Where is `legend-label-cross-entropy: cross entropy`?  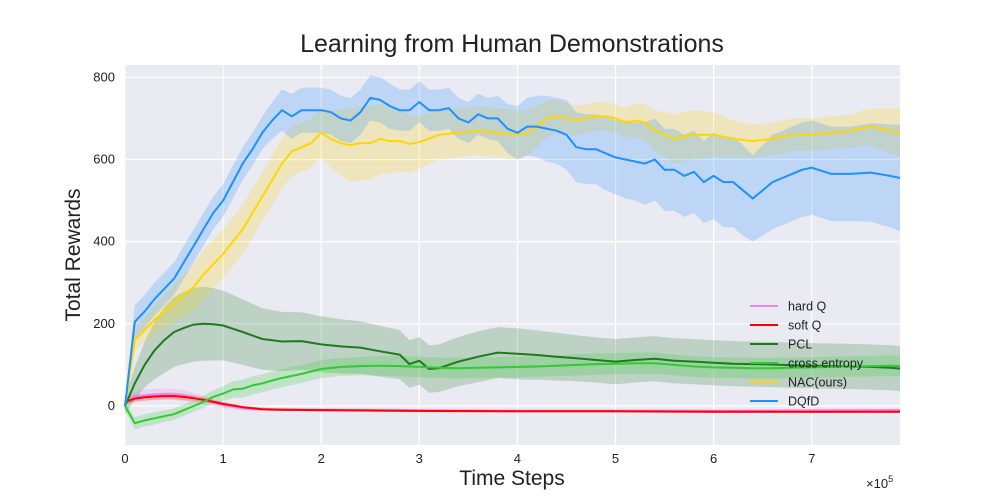 legend-label-cross-entropy: cross entropy is located at coordinates (826, 364).